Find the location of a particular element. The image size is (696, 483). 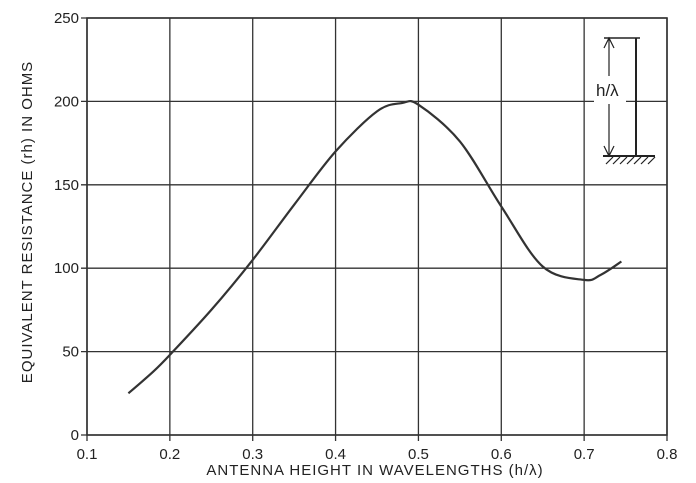

inset-label: h/λ is located at coordinates (607, 90).